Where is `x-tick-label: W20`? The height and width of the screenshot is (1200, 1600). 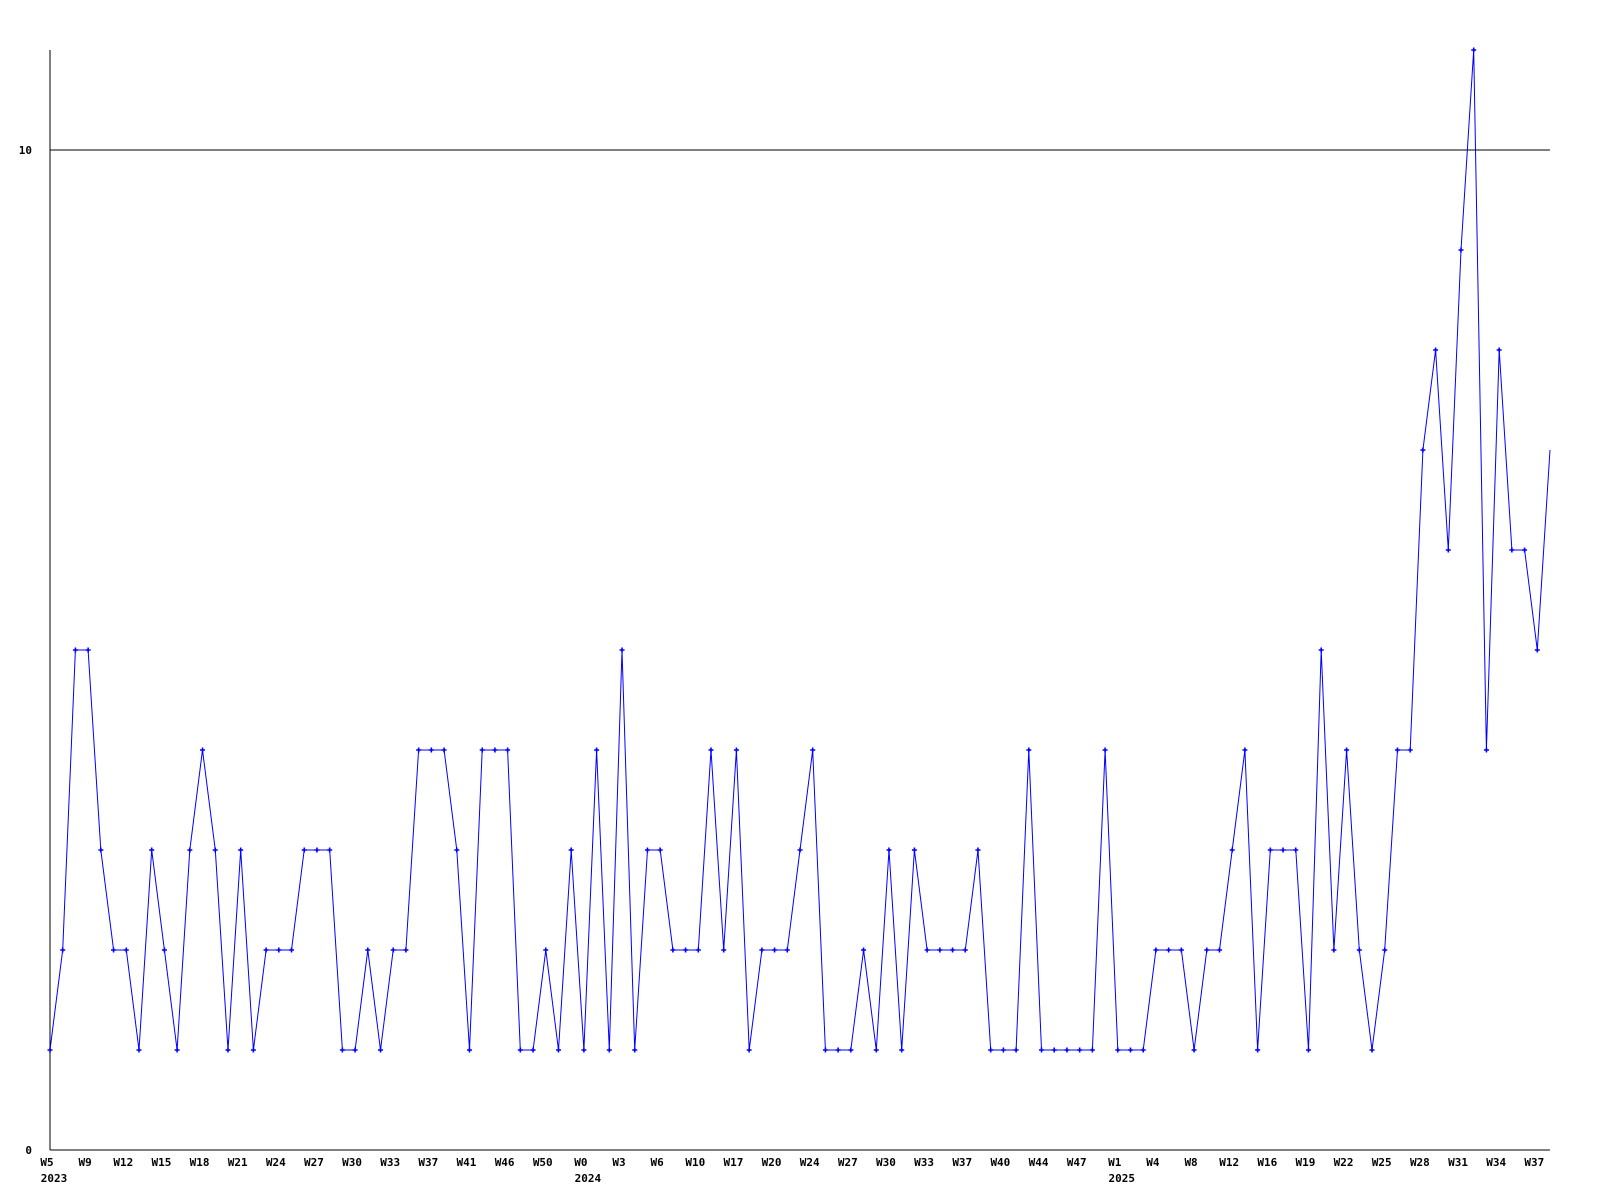 x-tick-label: W20 is located at coordinates (772, 1162).